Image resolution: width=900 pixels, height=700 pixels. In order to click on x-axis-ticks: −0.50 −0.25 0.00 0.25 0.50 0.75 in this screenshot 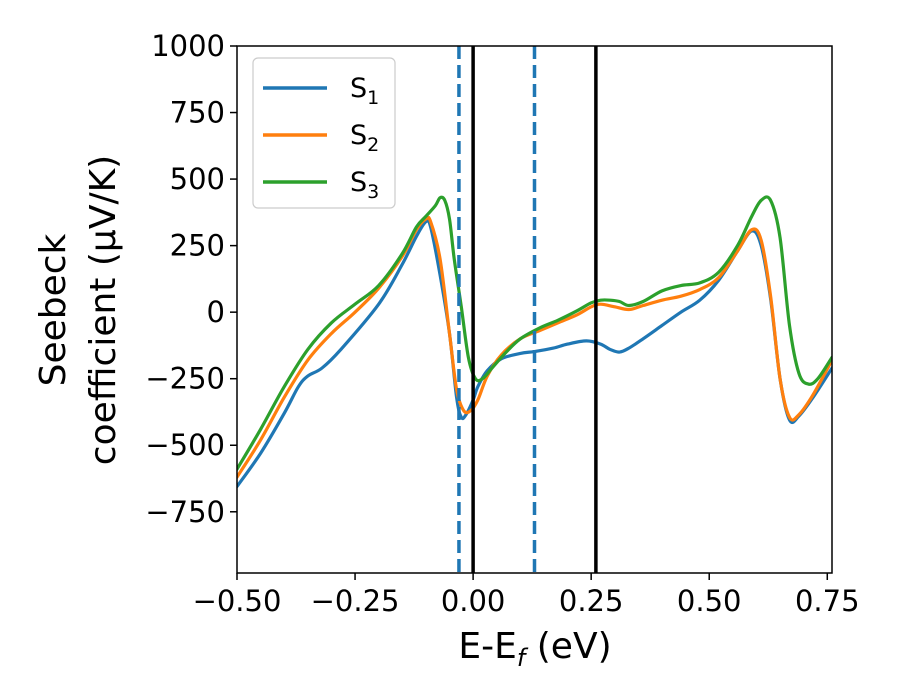, I will do `click(526, 595)`.